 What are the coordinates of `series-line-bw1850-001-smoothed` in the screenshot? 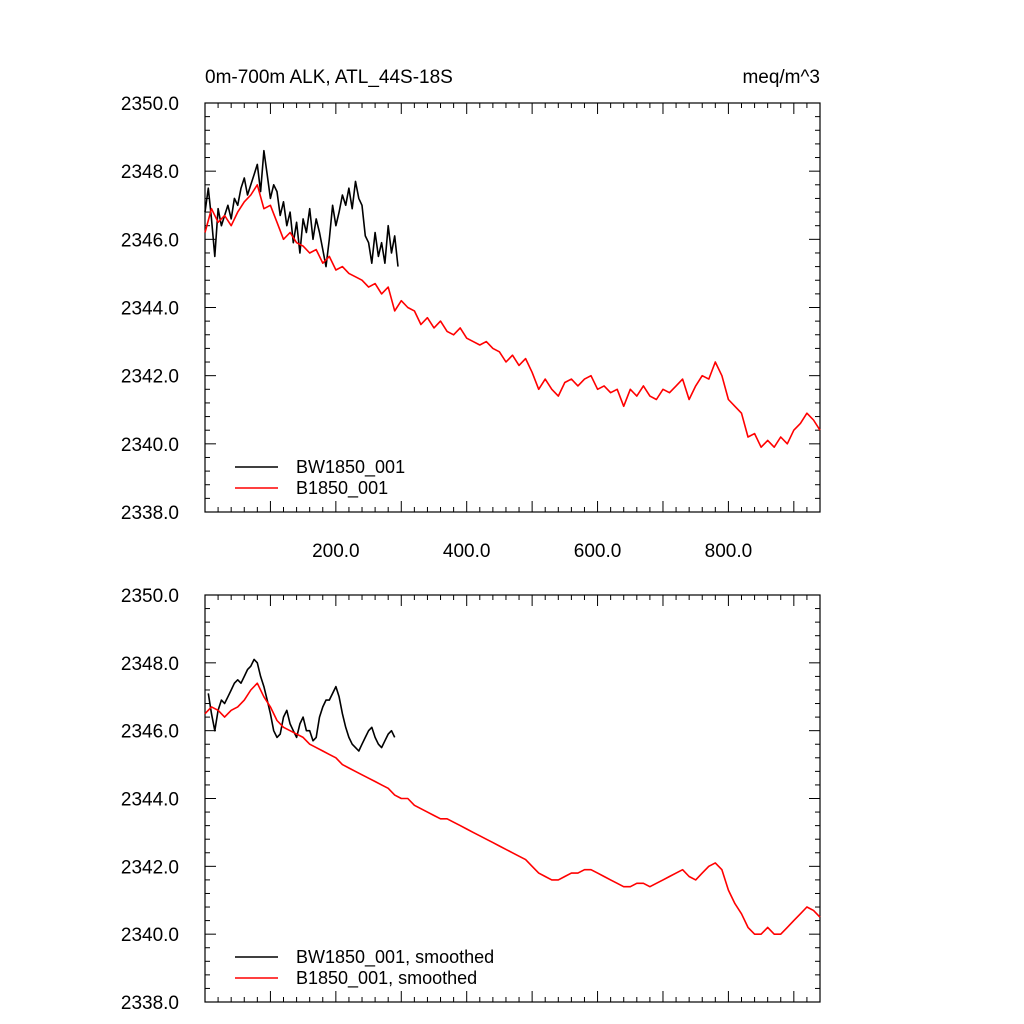 It's located at (301, 705).